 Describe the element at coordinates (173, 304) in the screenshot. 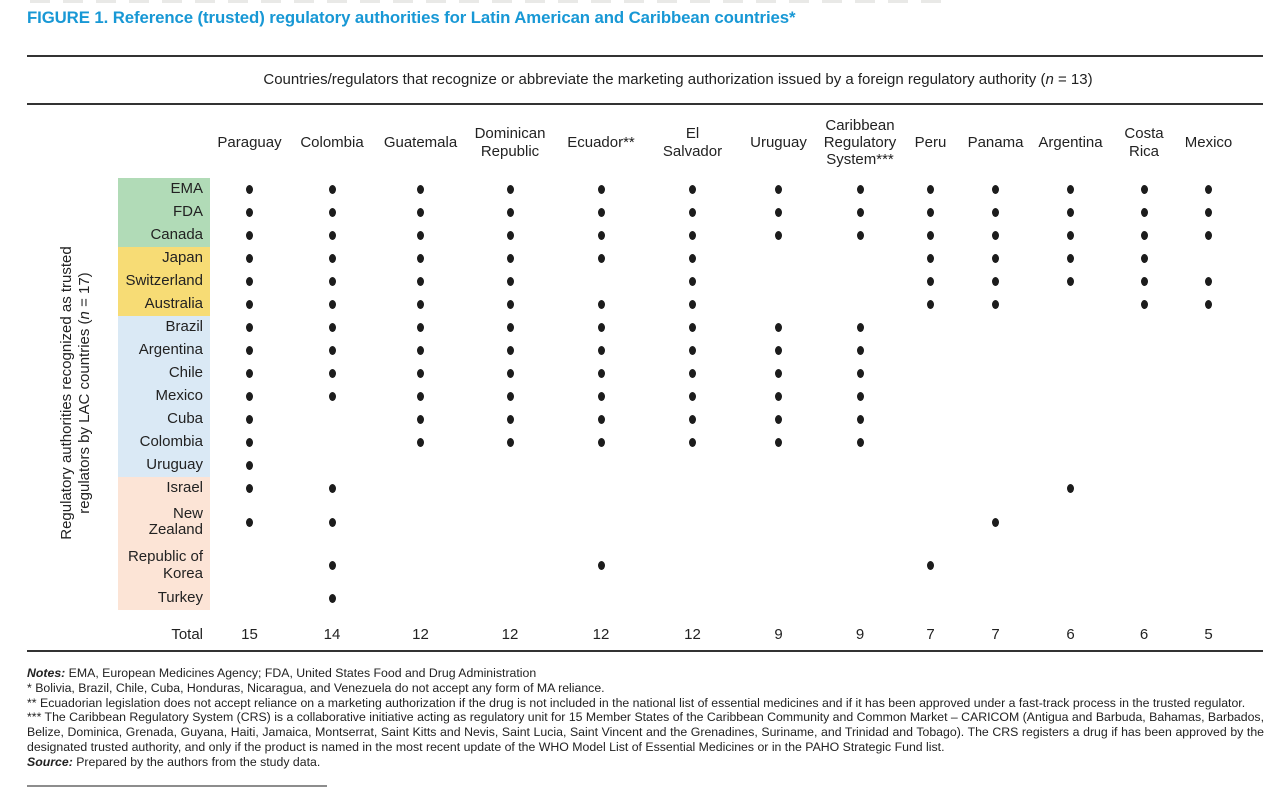

I see `row-label-text: Australia` at that location.